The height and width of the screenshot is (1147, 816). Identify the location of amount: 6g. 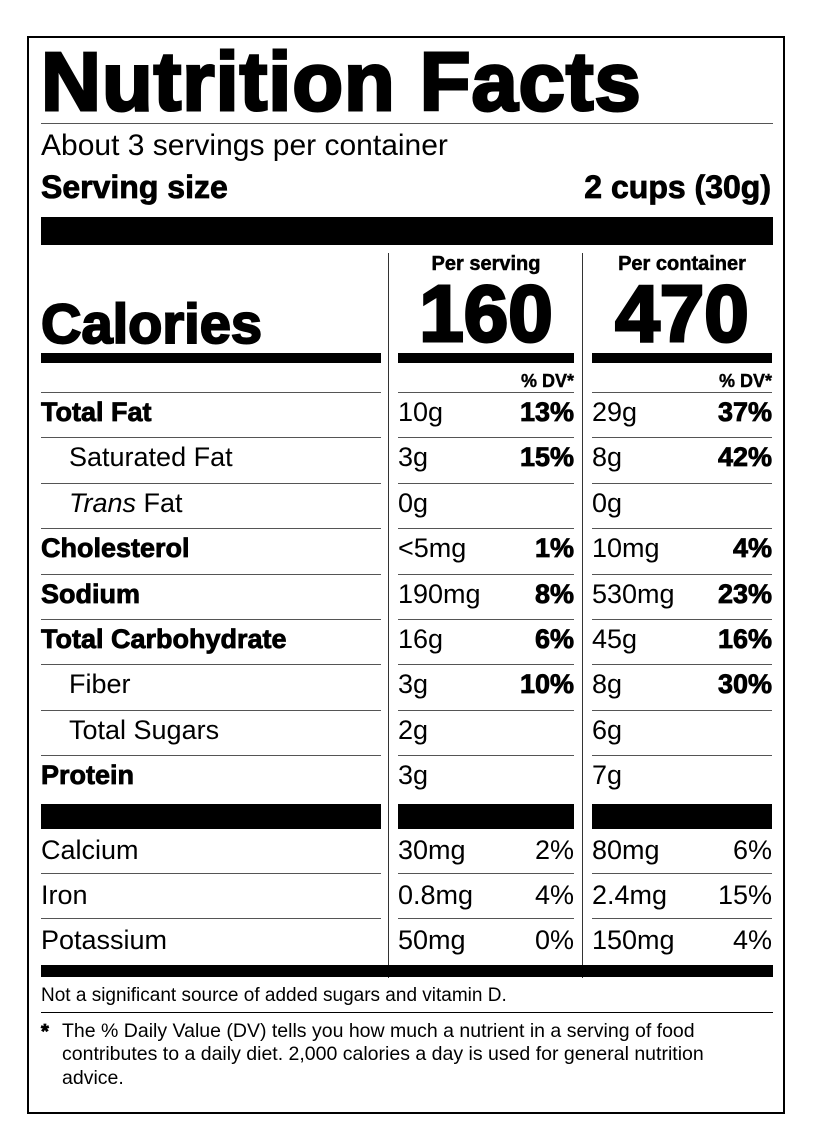
(607, 729).